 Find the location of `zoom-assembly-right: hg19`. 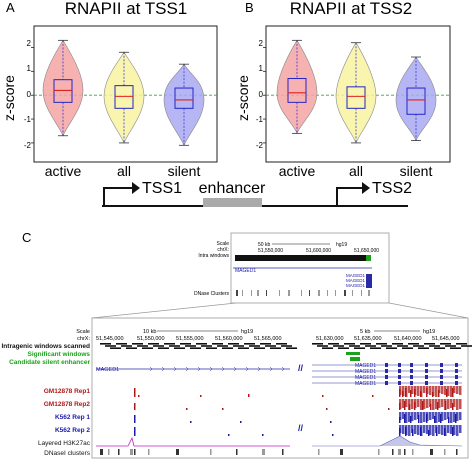

zoom-assembly-right: hg19 is located at coordinates (429, 332).